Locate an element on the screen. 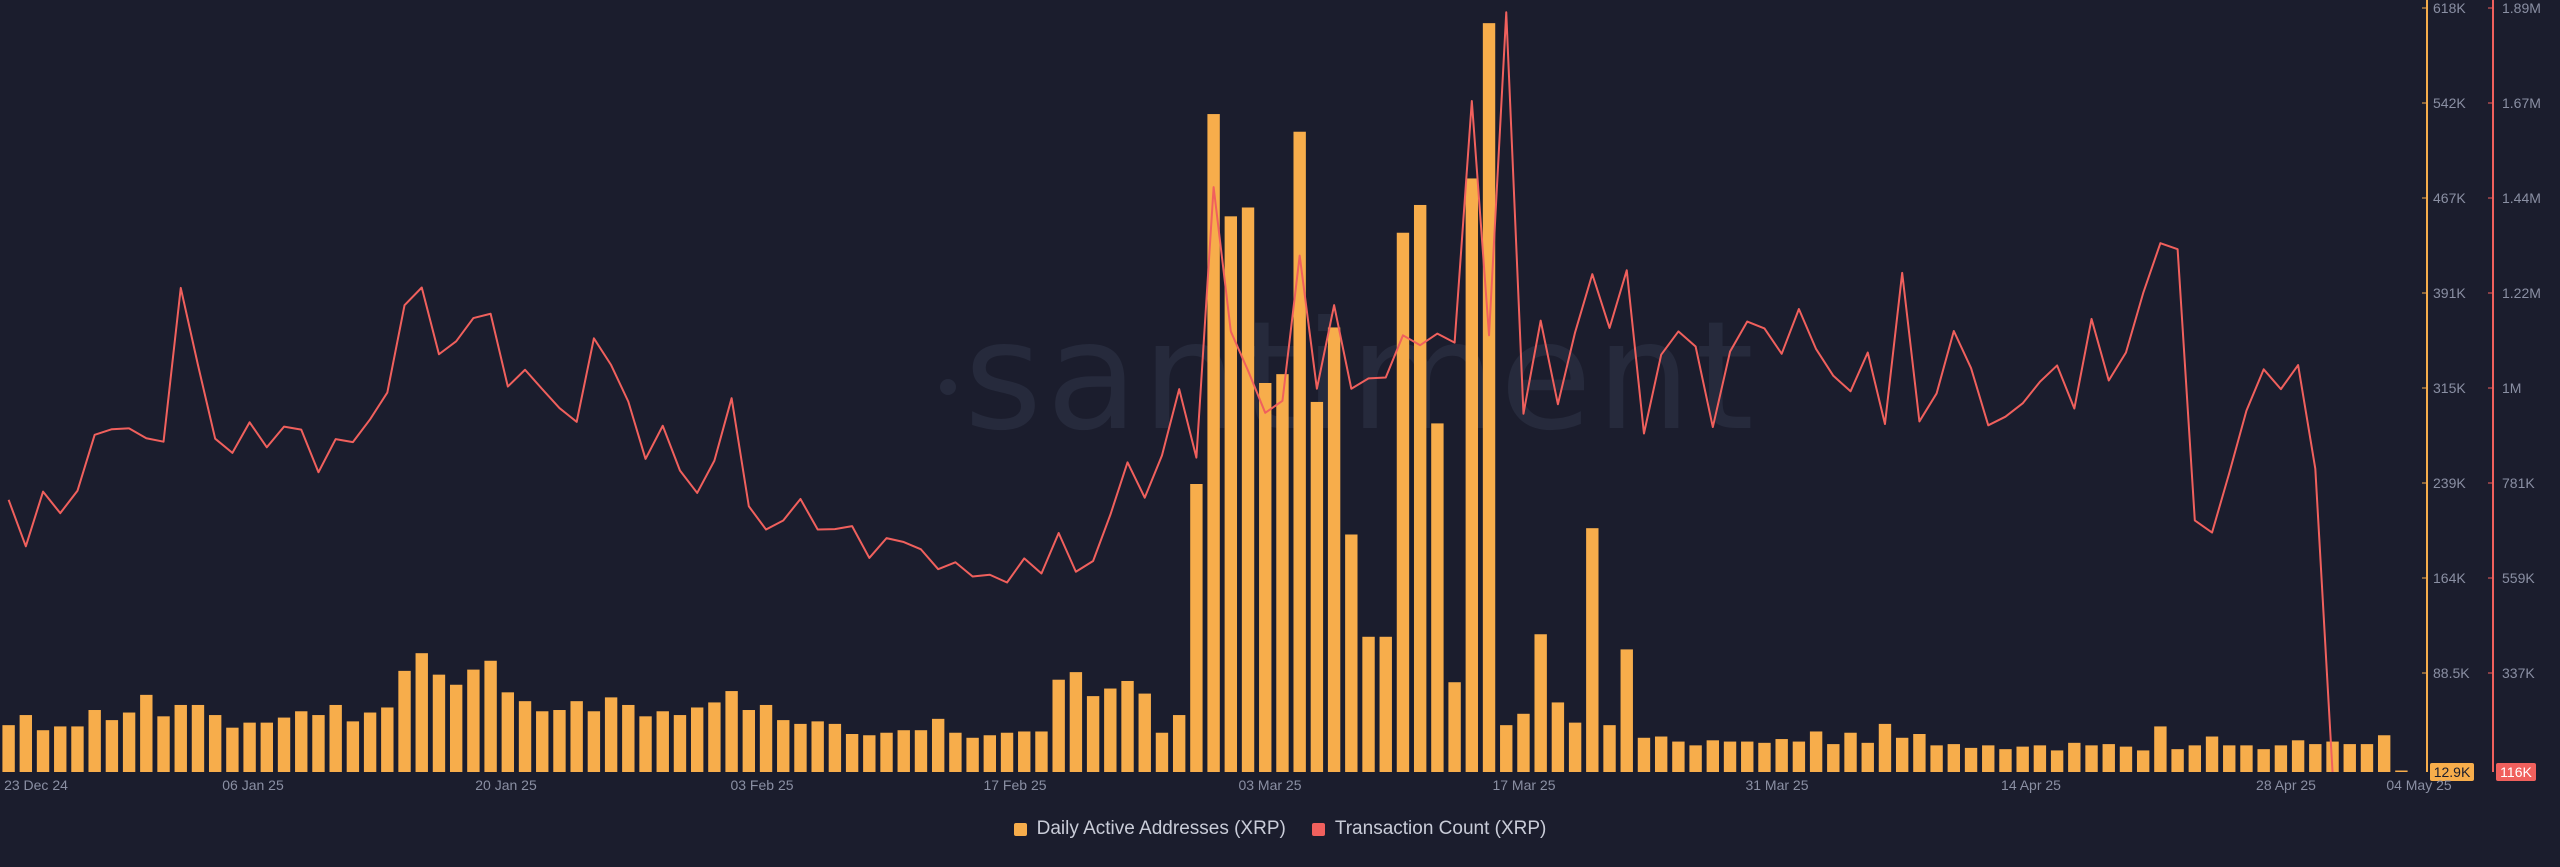 Image resolution: width=2560 pixels, height=867 pixels. left-axis-tick-label: 239K is located at coordinates (2449, 483).